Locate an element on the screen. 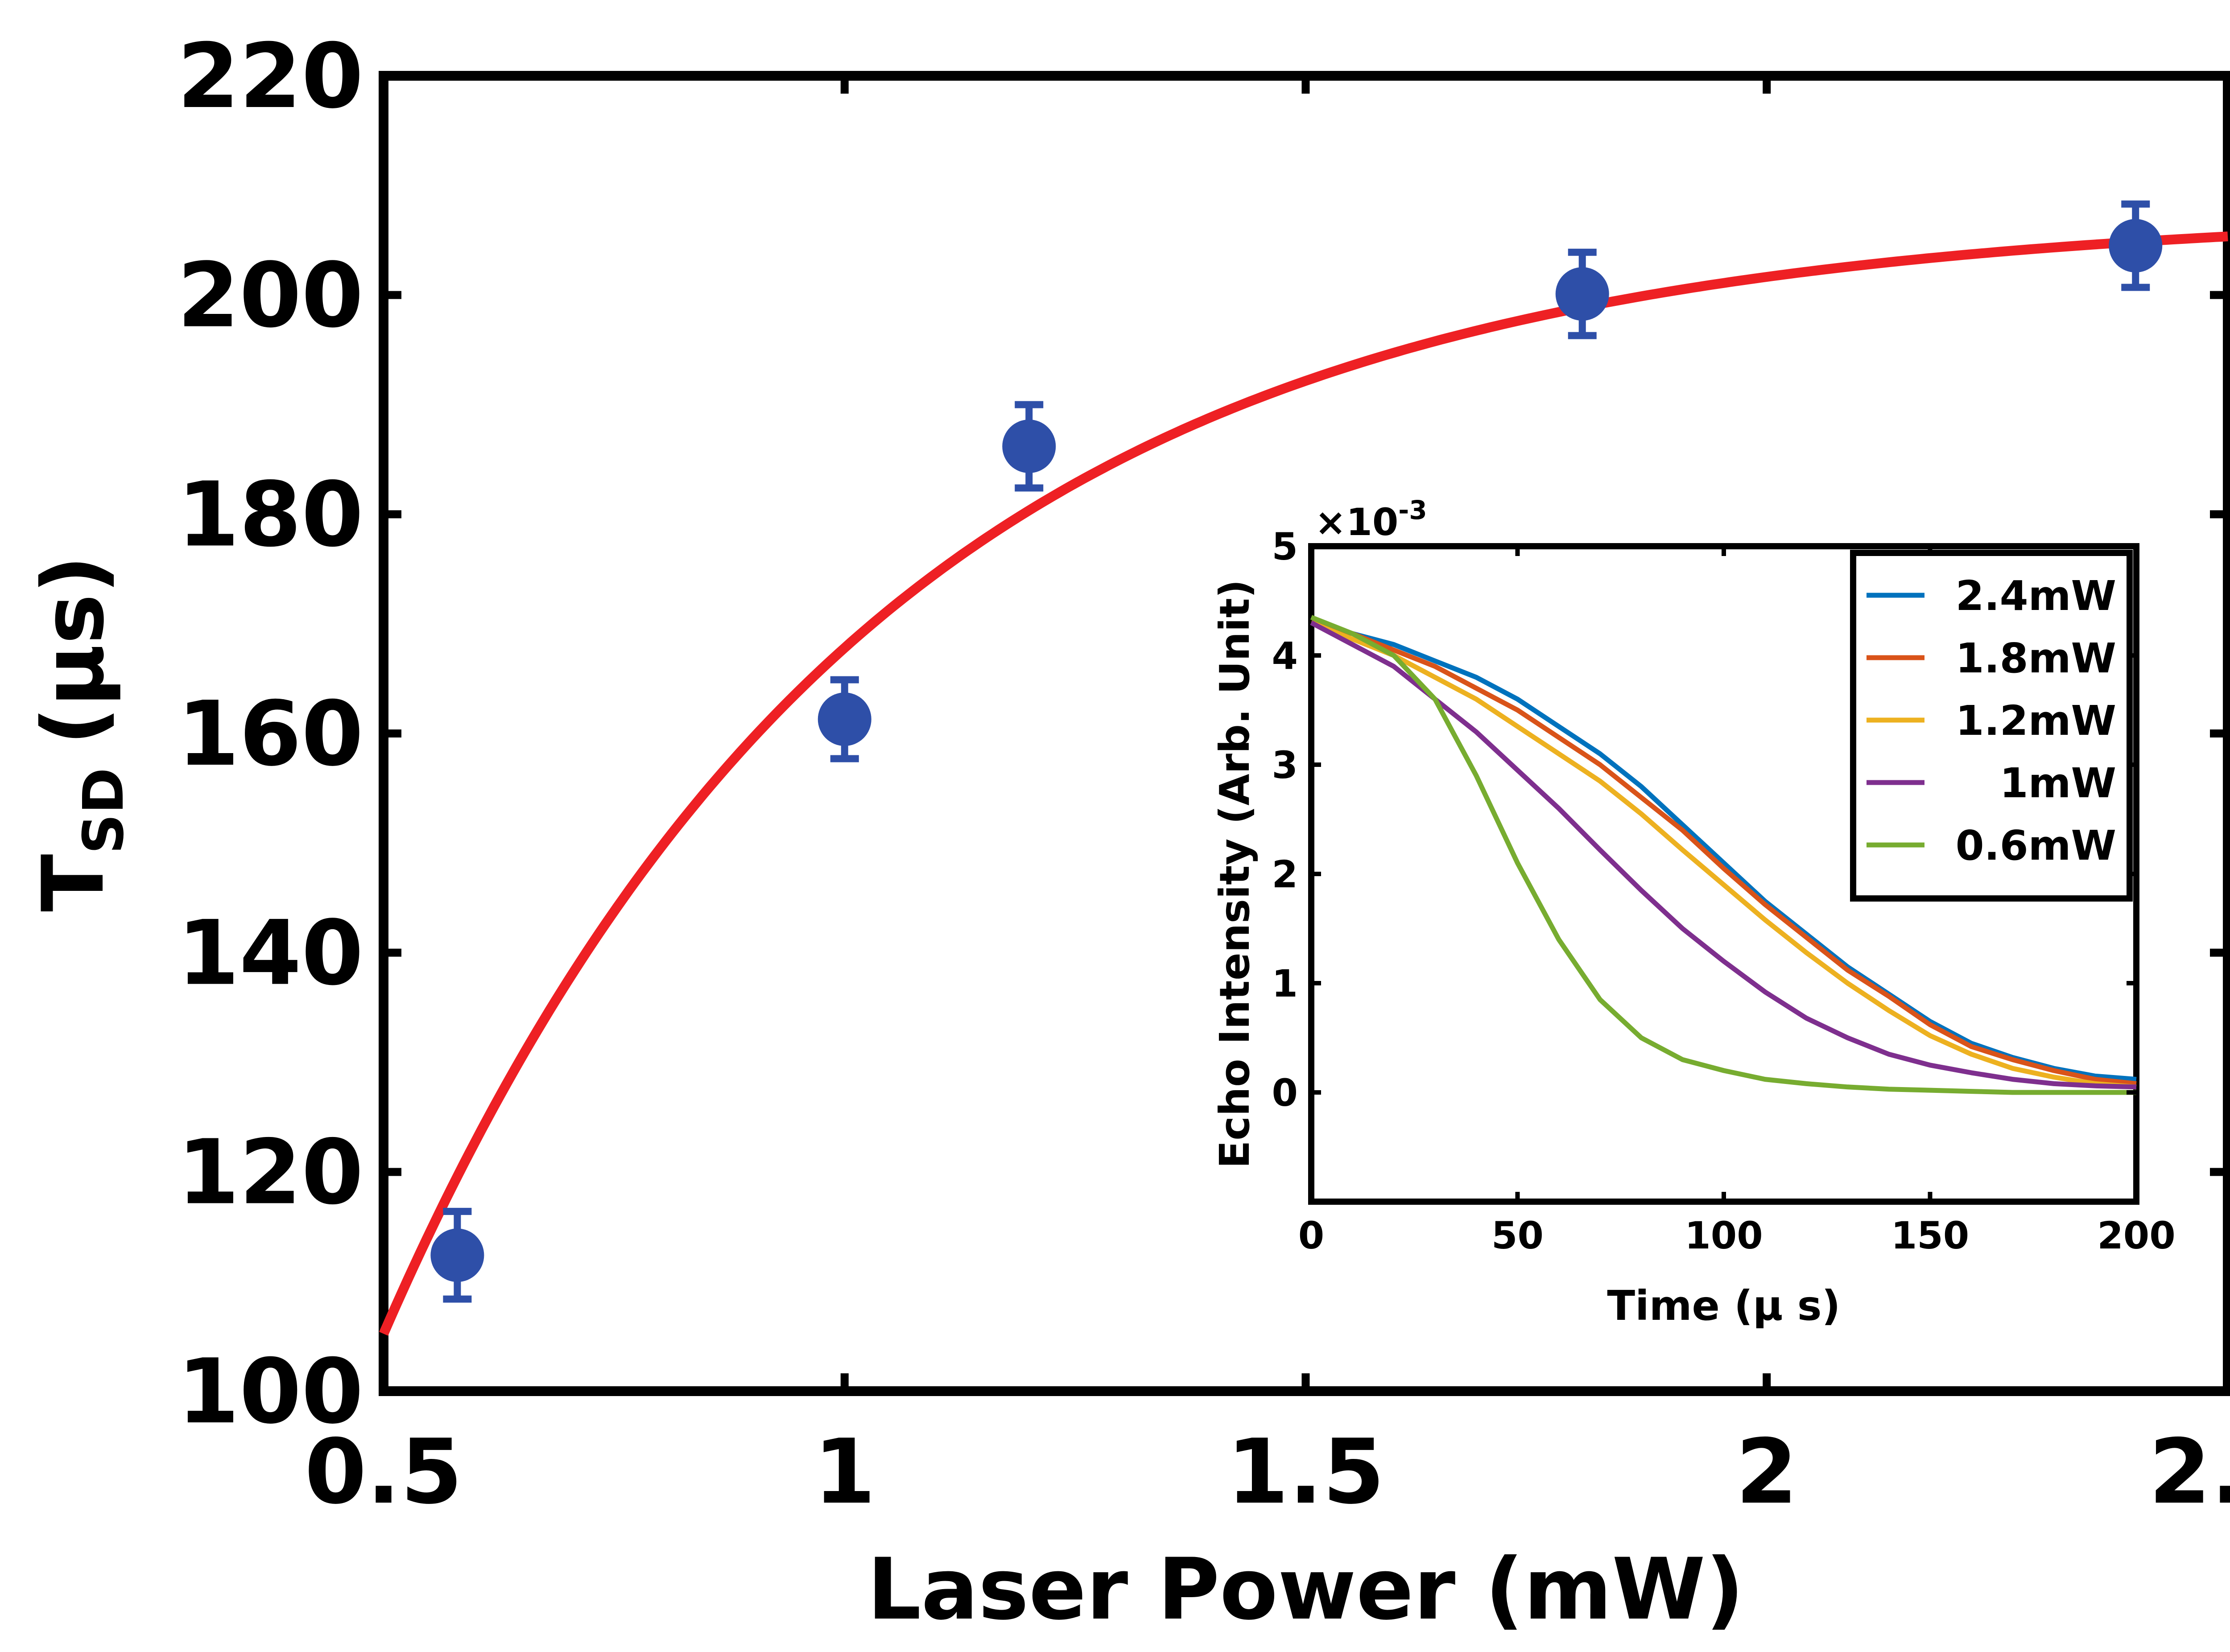 The height and width of the screenshot is (1652, 2230). inset-legend: 2.4mW 1.8mW 1.2mW 1mW 0.6mW is located at coordinates (1991, 726).